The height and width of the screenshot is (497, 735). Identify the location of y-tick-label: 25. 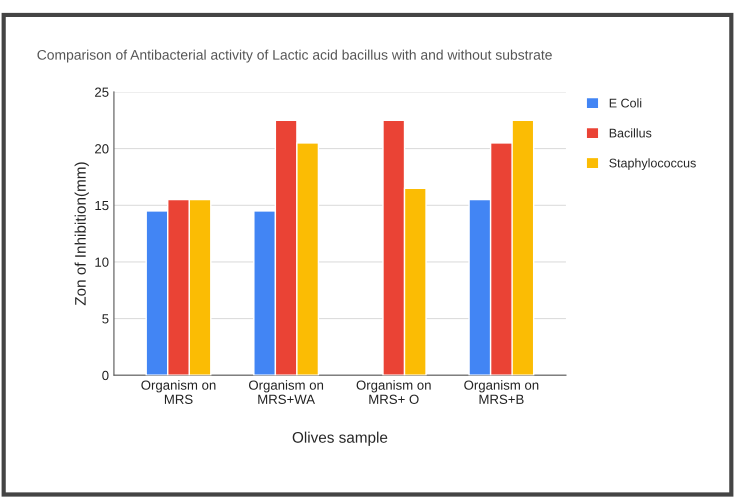
(102, 92).